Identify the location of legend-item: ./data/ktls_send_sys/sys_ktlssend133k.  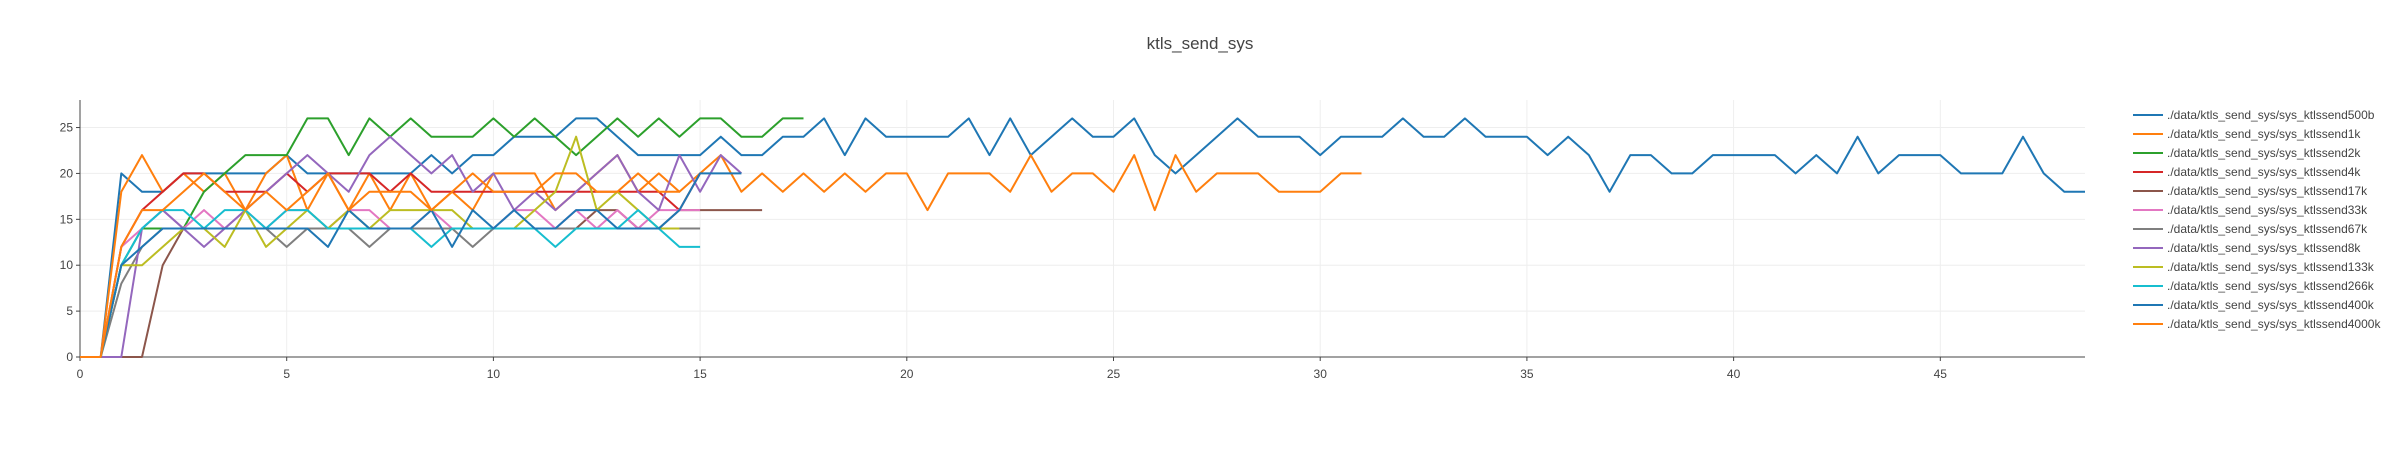
(2254, 267).